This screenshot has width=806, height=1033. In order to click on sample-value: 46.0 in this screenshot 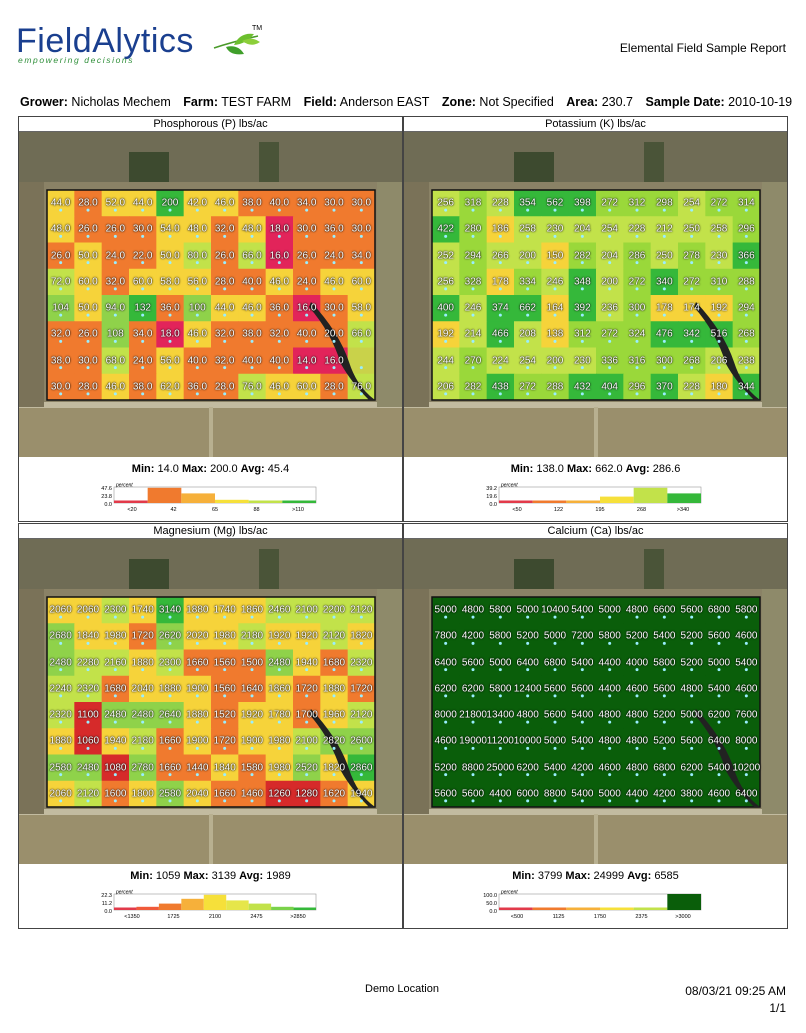, I will do `click(197, 334)`.